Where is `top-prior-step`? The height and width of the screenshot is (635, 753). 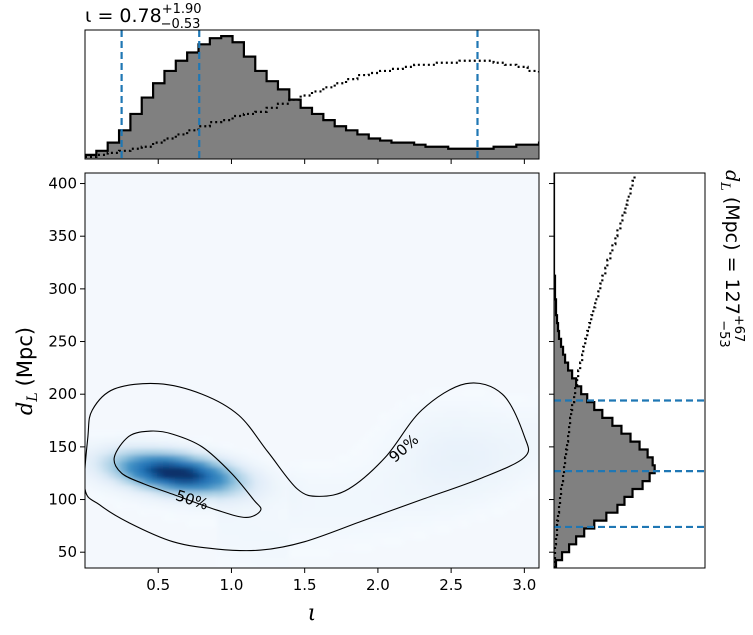
top-prior-step is located at coordinates (312, 109).